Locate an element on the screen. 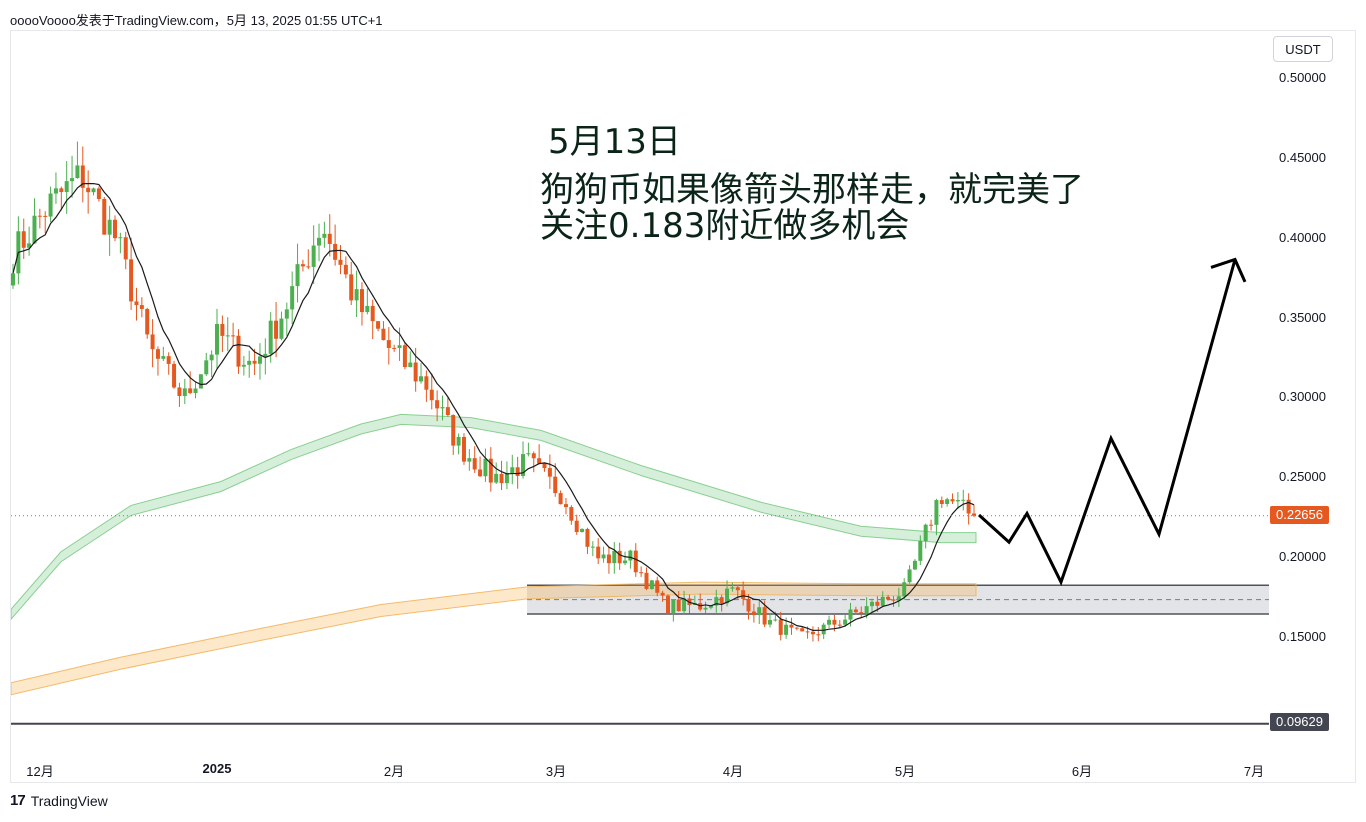 Image resolution: width=1366 pixels, height=822 pixels. currency-selector: USDT is located at coordinates (1303, 49).